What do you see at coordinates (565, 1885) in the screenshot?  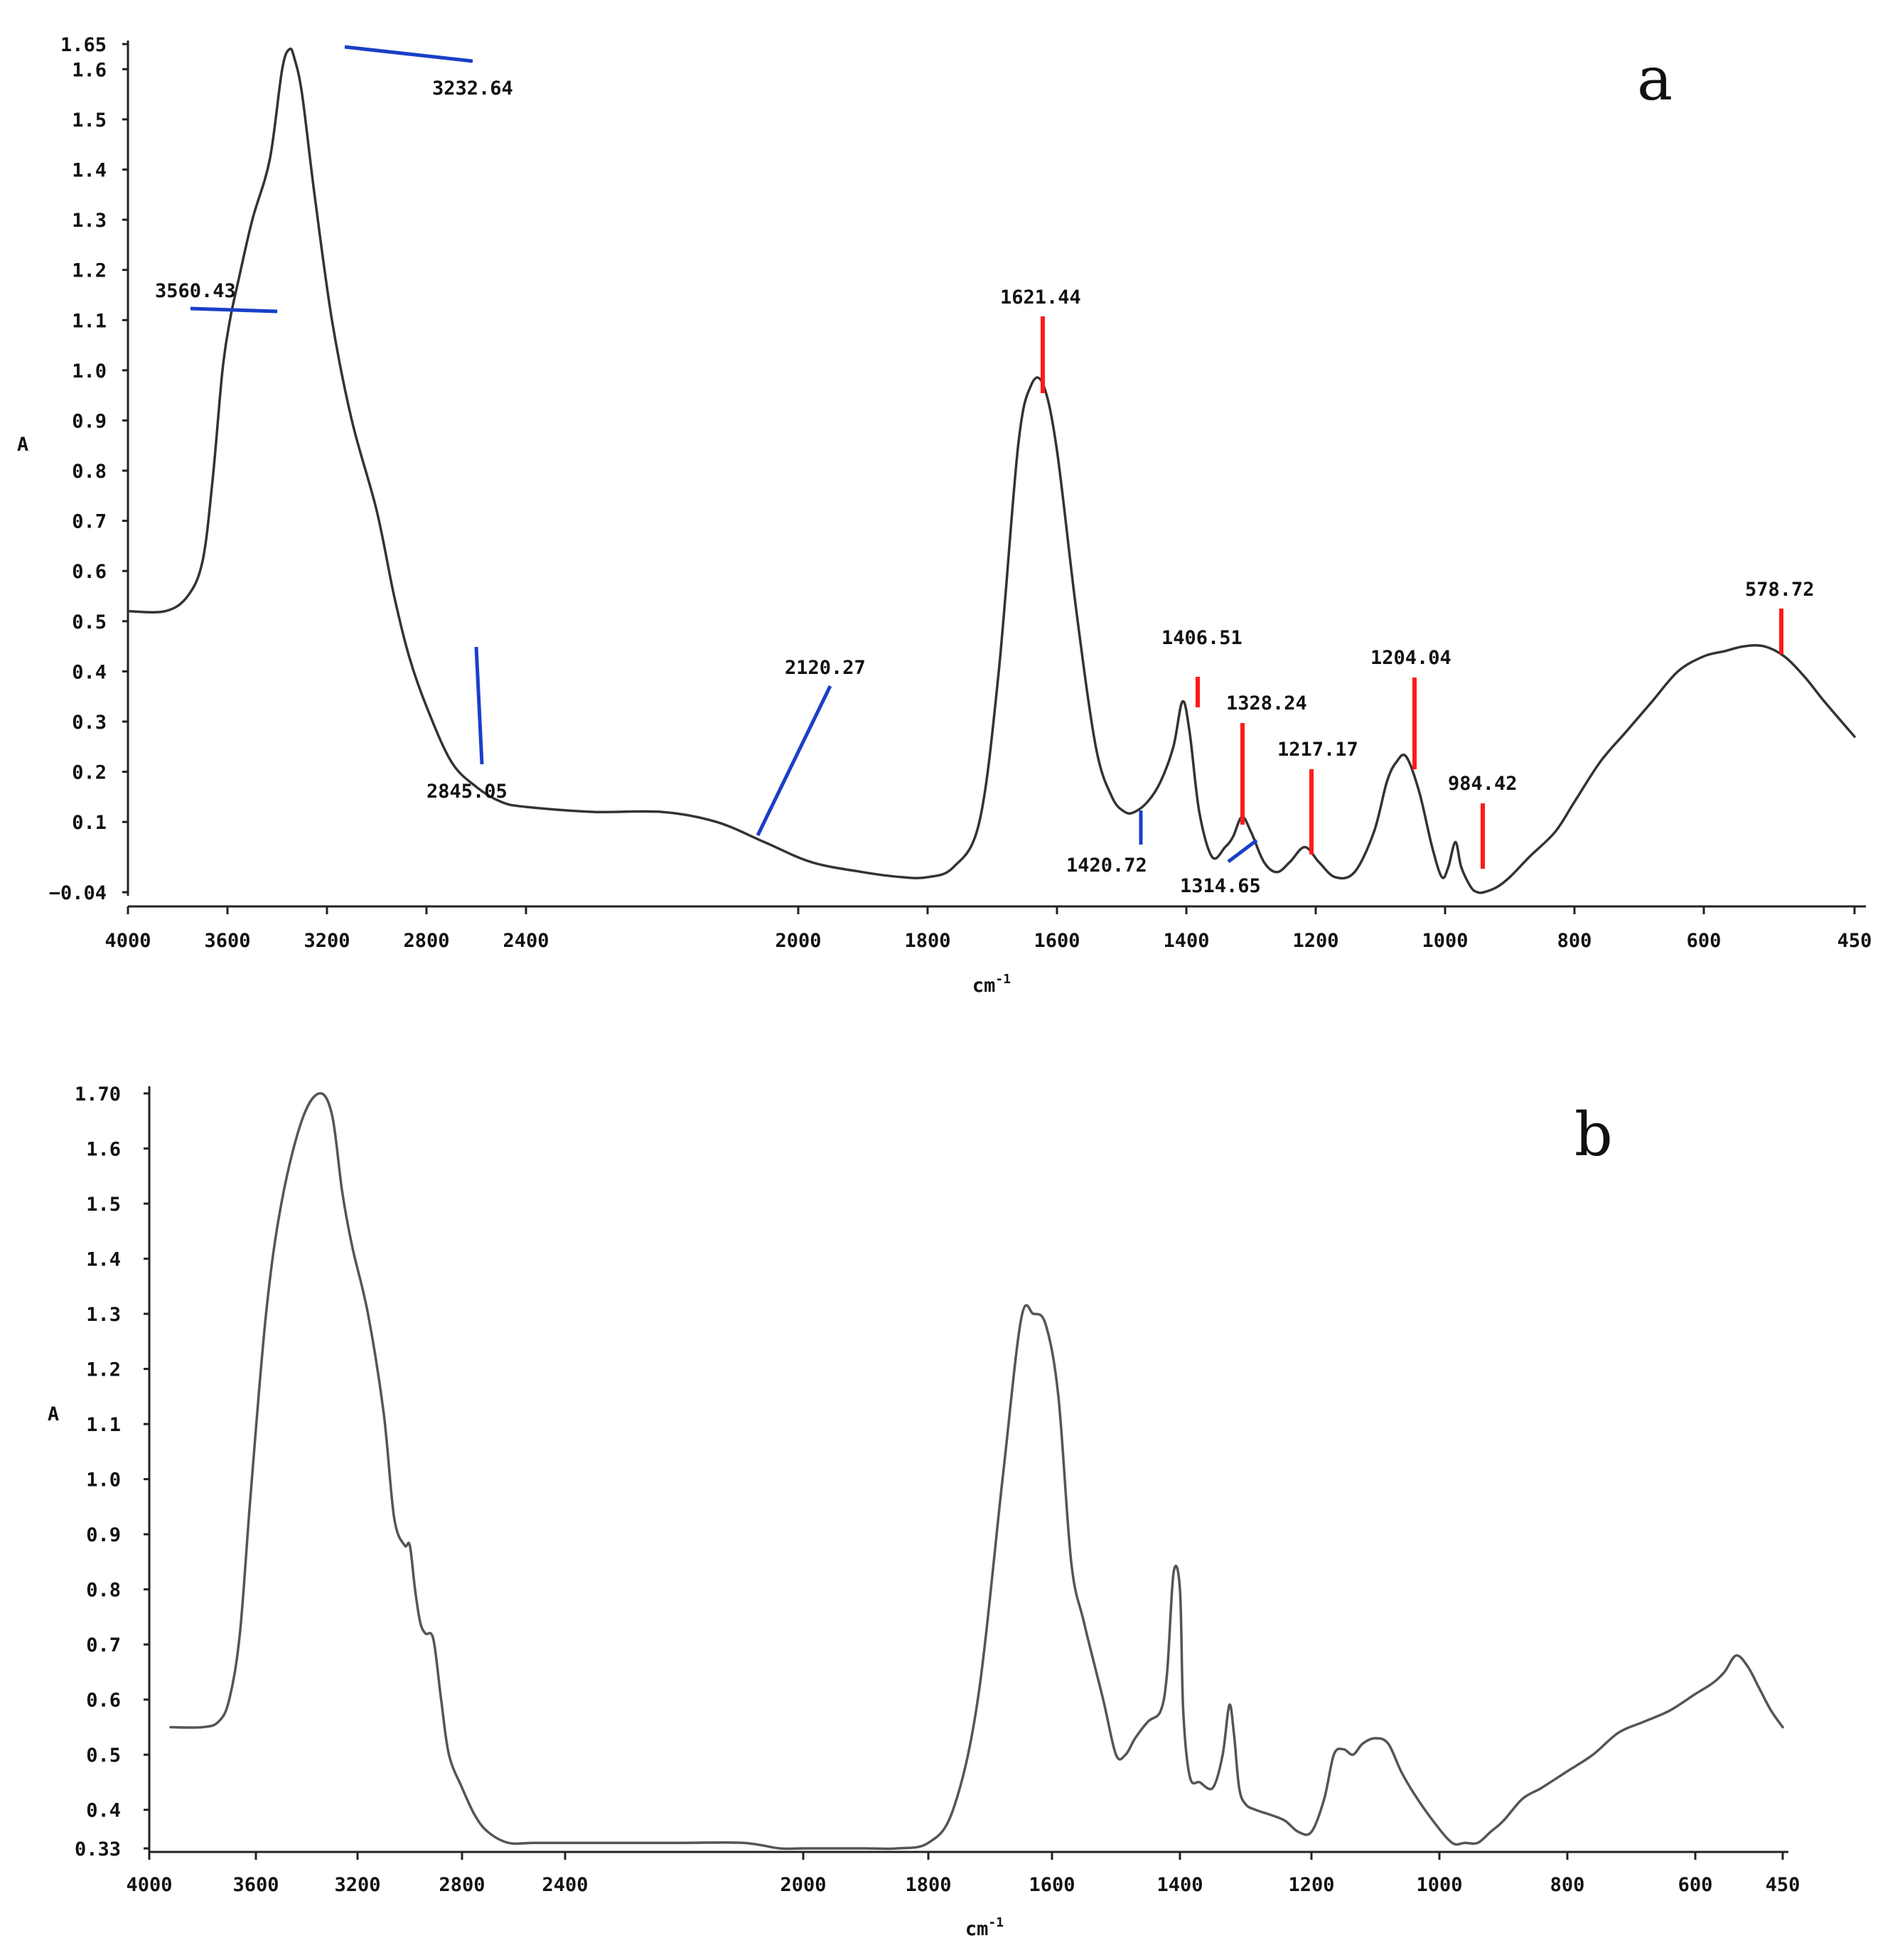 I see `x-tick-label-b: 2400` at bounding box center [565, 1885].